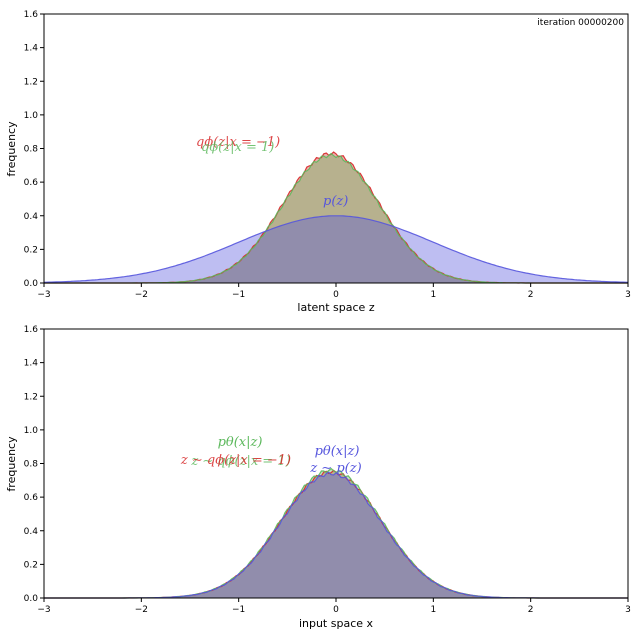 The width and height of the screenshot is (640, 640). What do you see at coordinates (335, 201) in the screenshot?
I see `annotation-blue: p(z)` at bounding box center [335, 201].